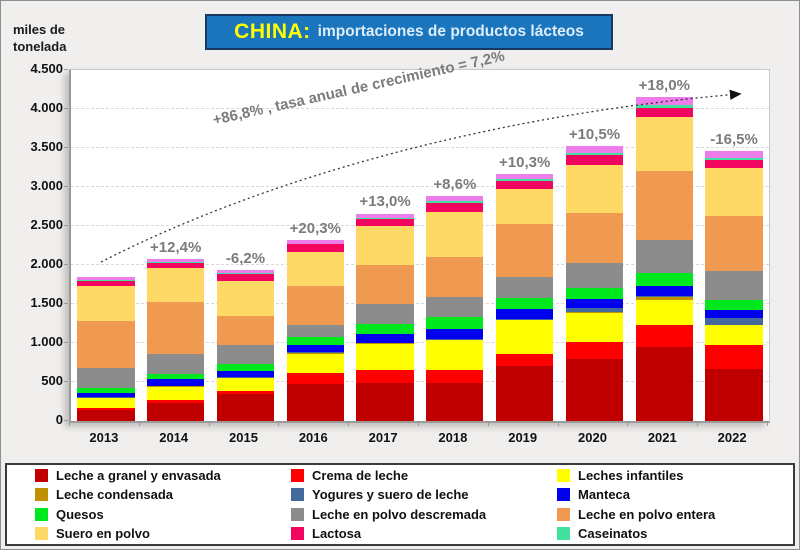  Describe the element at coordinates (732, 437) in the screenshot. I see `x-tick-label-2022: 2022` at that location.